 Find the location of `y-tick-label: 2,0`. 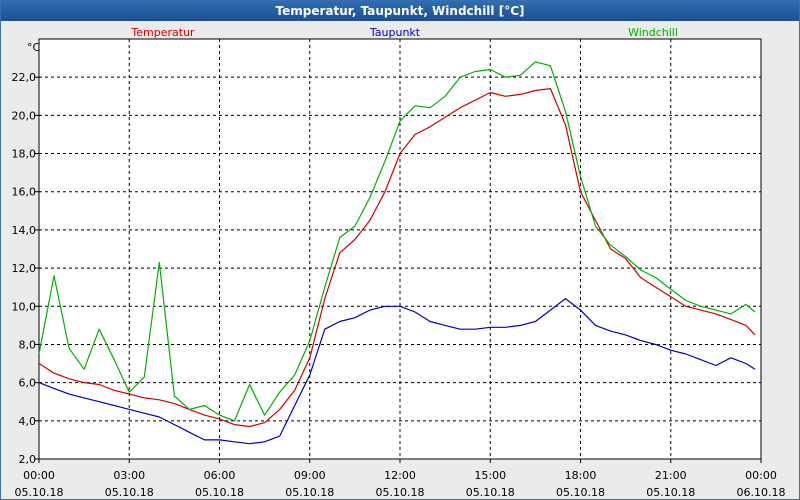

y-tick-label: 2,0 is located at coordinates (28, 459).